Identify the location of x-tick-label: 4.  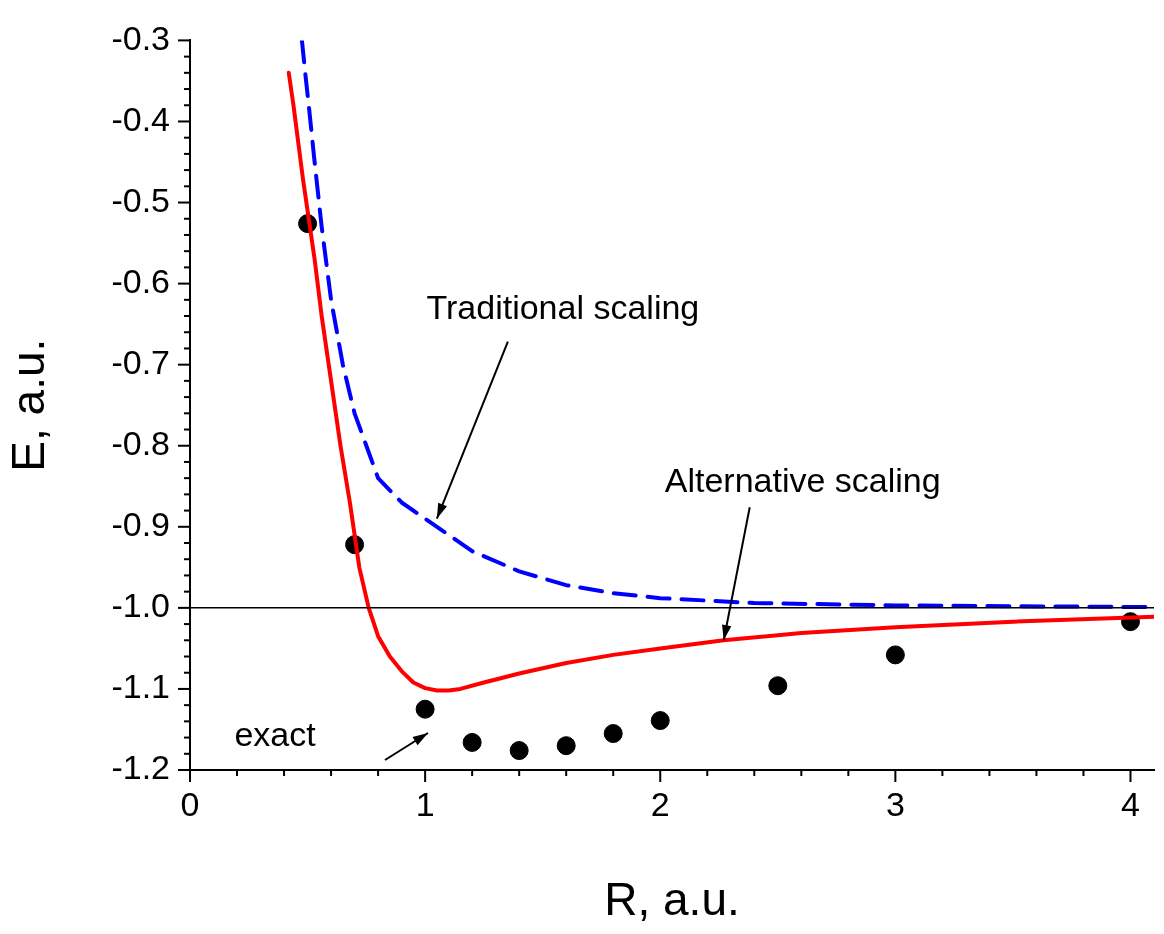
(1130, 803).